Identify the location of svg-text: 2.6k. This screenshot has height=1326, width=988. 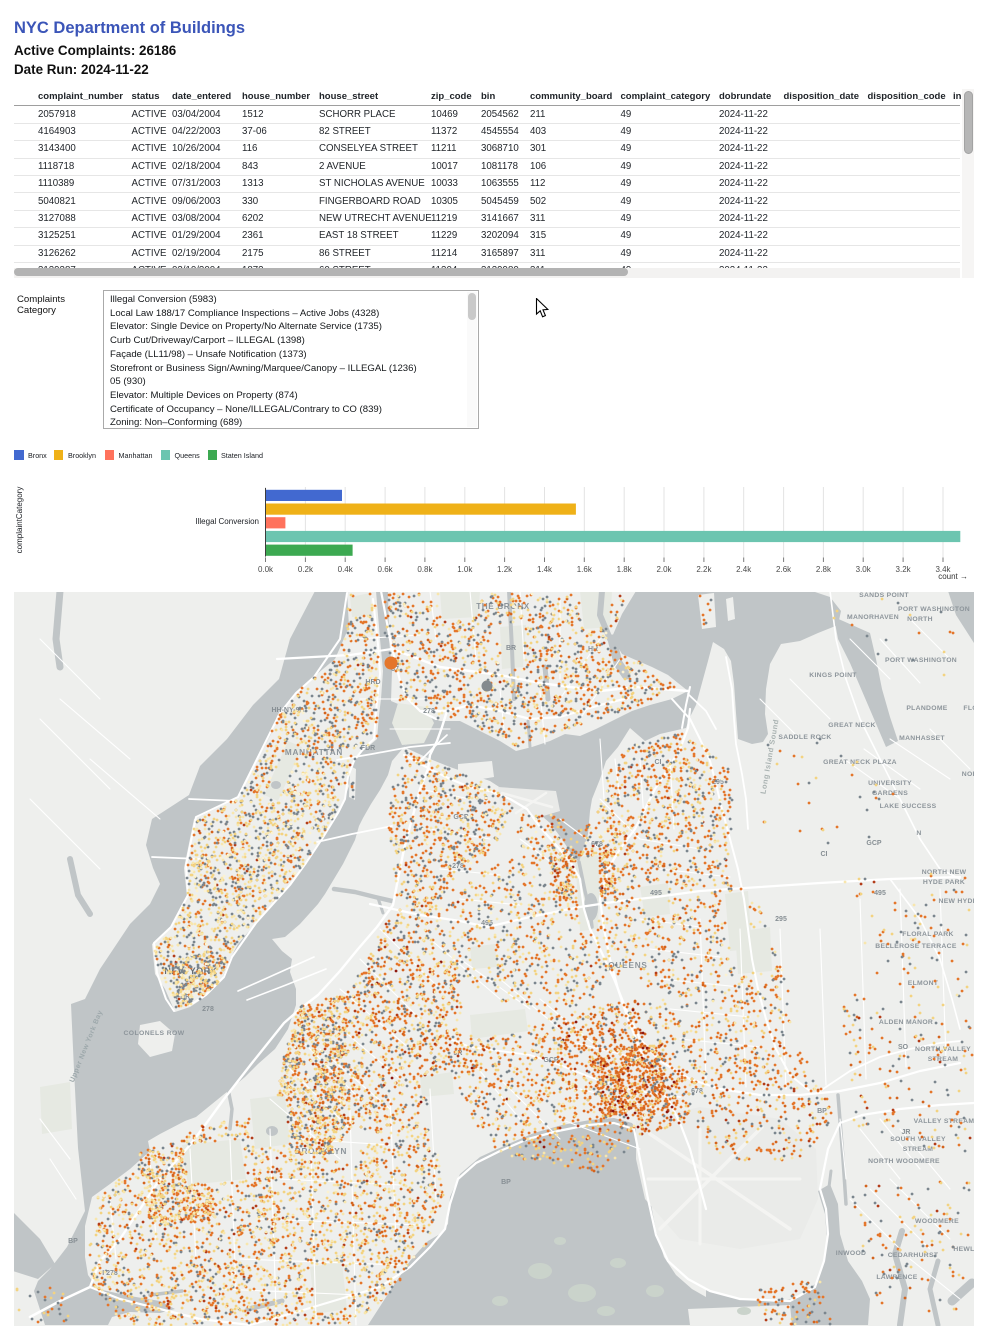
(784, 569).